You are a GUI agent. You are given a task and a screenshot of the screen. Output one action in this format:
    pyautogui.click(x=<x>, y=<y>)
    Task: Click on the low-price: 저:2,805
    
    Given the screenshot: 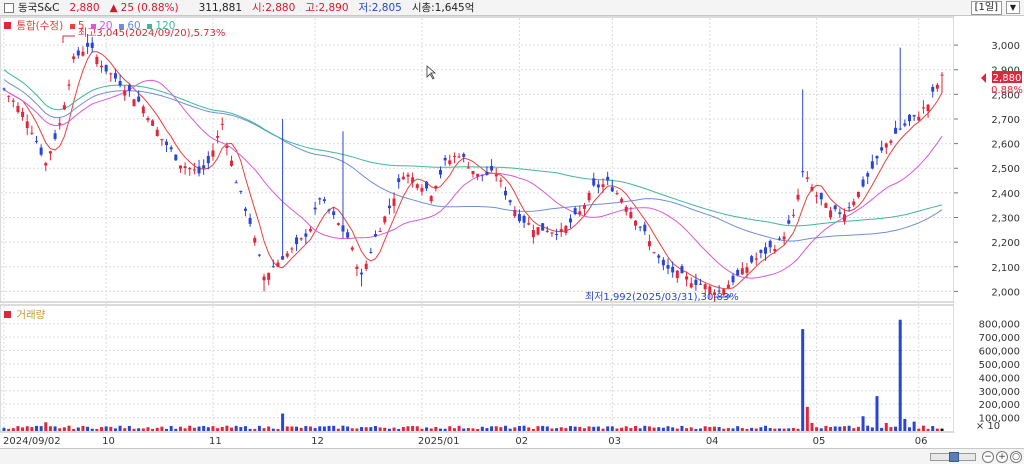 What is the action you would take?
    pyautogui.click(x=380, y=8)
    